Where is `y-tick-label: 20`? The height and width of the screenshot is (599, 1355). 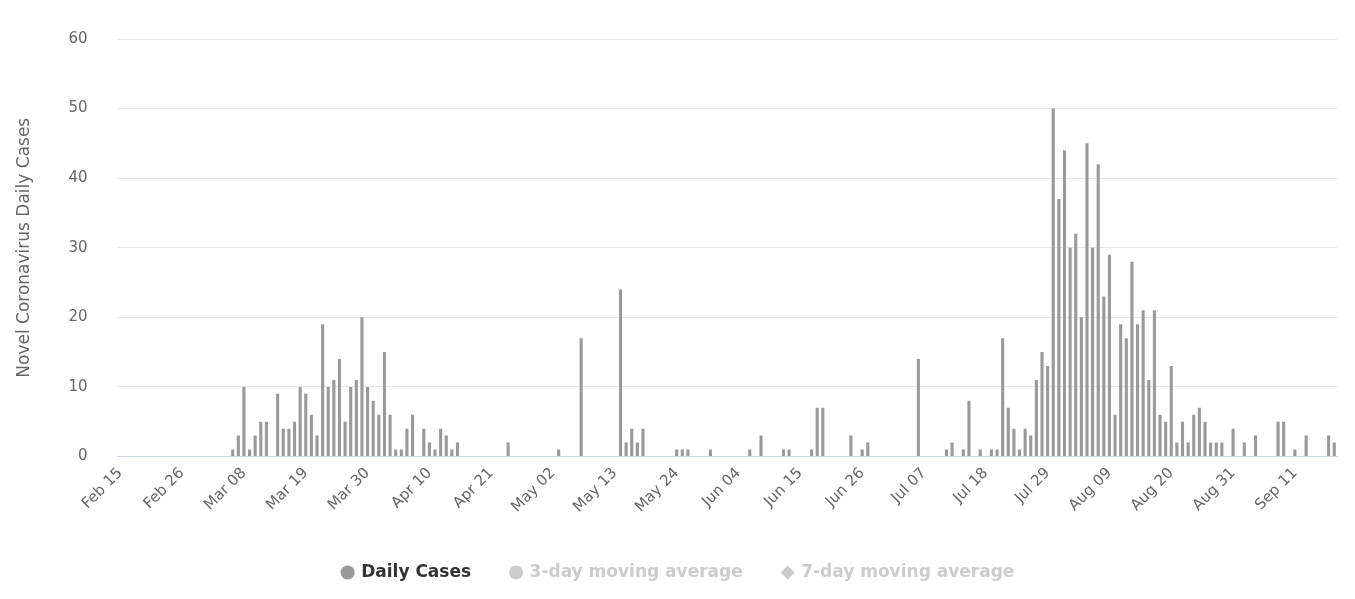 y-tick-label: 20 is located at coordinates (78, 316).